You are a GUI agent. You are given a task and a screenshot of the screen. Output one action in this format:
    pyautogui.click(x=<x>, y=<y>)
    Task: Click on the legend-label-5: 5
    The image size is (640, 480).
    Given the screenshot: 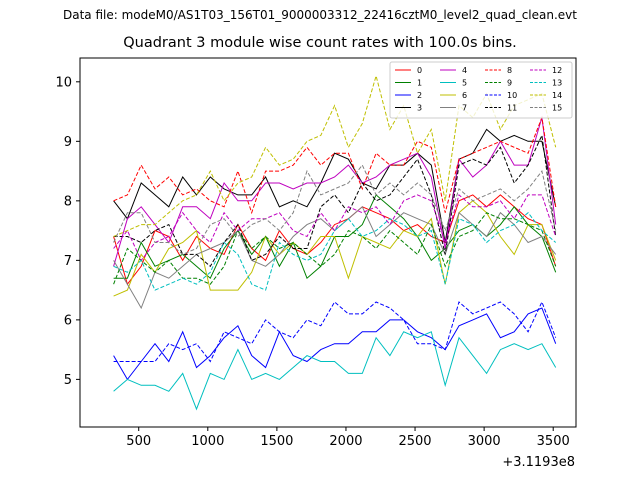 What is the action you would take?
    pyautogui.click(x=464, y=83)
    